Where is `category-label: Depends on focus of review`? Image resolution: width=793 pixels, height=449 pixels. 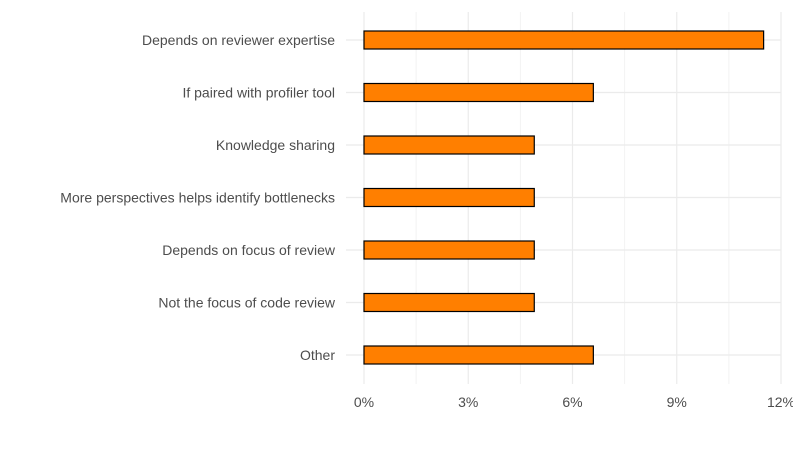
category-label: Depends on focus of review is located at coordinates (249, 250).